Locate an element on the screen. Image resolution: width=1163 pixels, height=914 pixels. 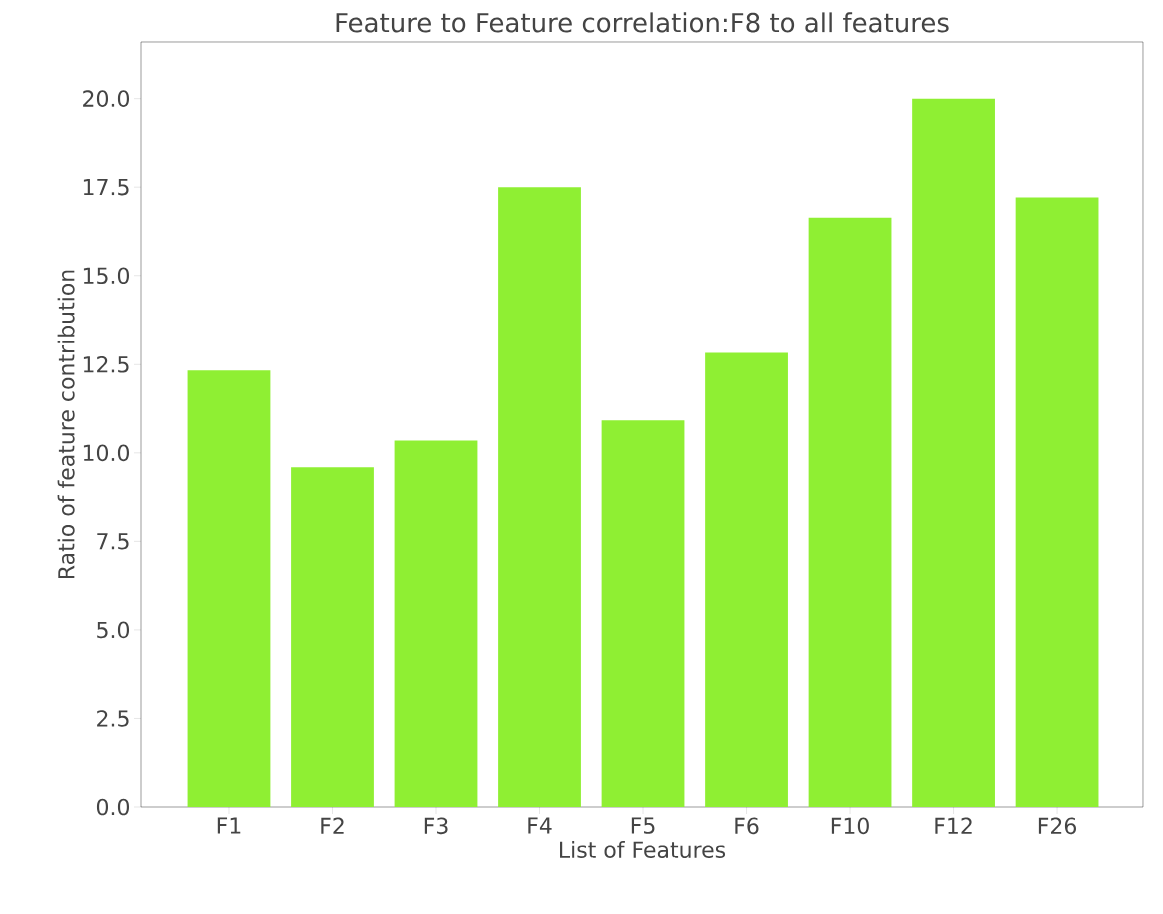
y-tick-label: 12.5 is located at coordinates (106, 364).